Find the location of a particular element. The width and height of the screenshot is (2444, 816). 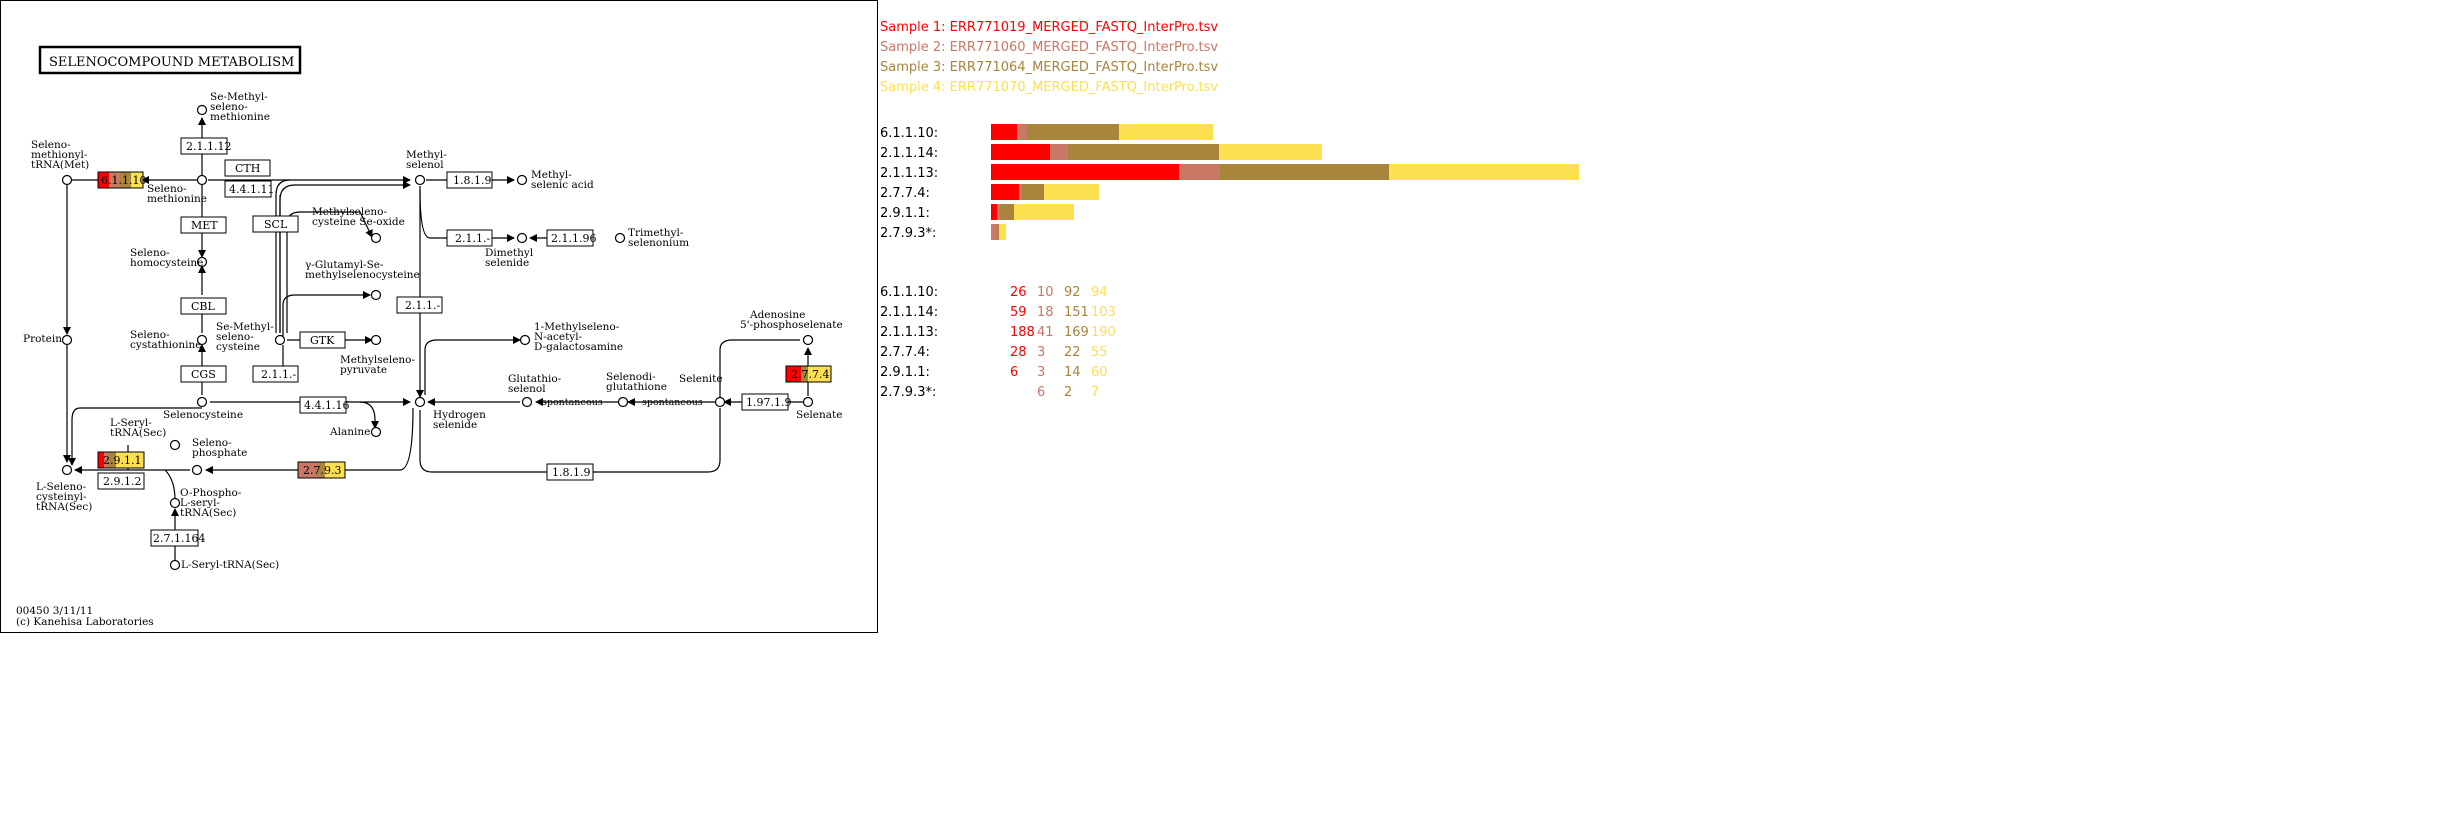

enzyme-6-1-1-10-label: 6.1.1.10 is located at coordinates (123, 180).